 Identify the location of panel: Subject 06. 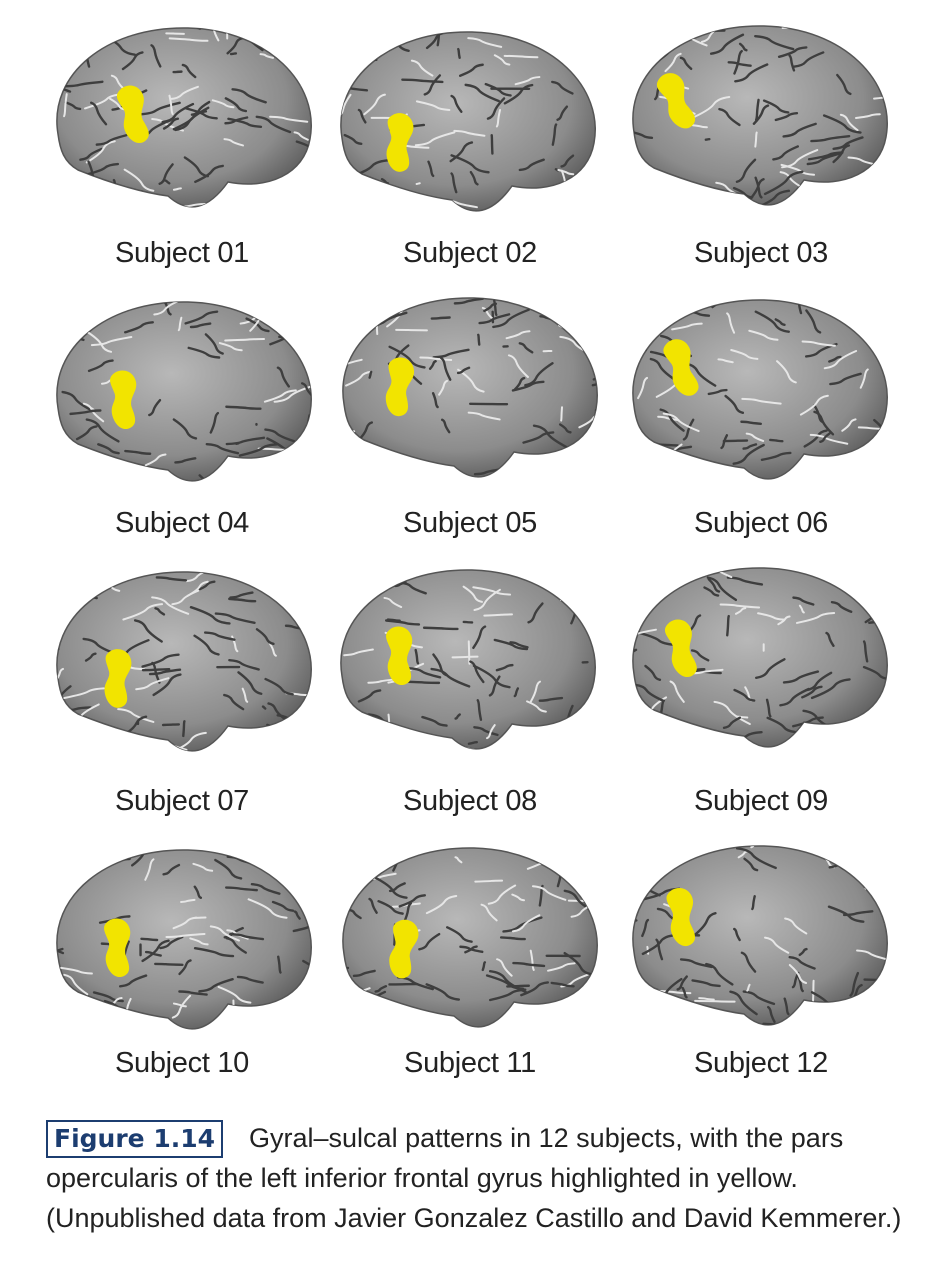
(761, 419).